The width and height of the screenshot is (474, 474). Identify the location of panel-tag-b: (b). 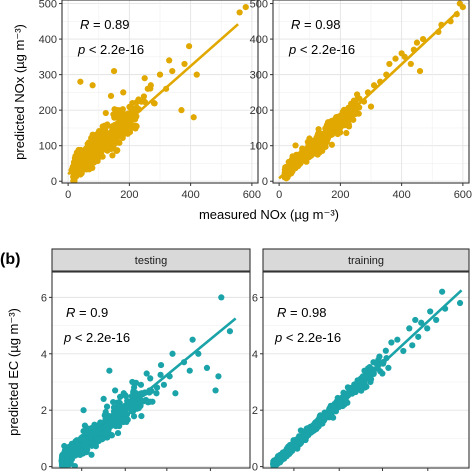
(10, 259).